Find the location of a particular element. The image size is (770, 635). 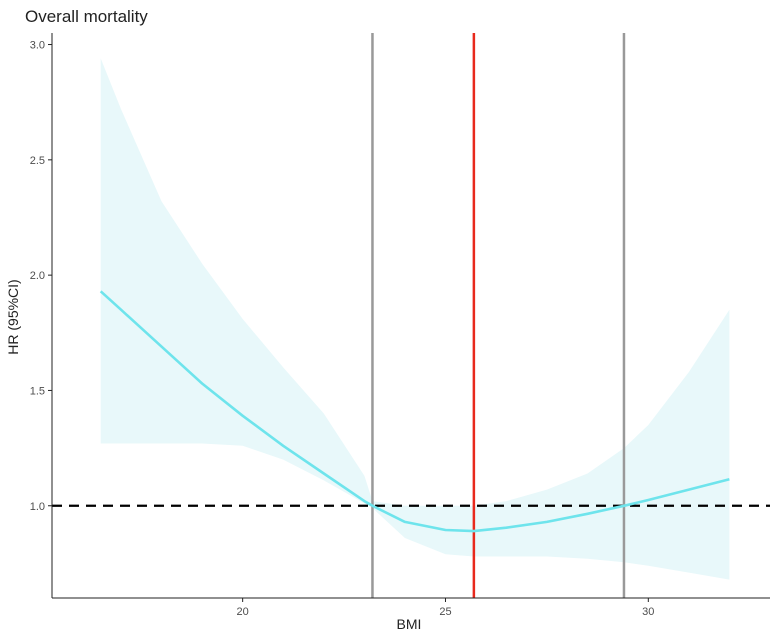

y-tick-label: 2.5 is located at coordinates (37, 161).